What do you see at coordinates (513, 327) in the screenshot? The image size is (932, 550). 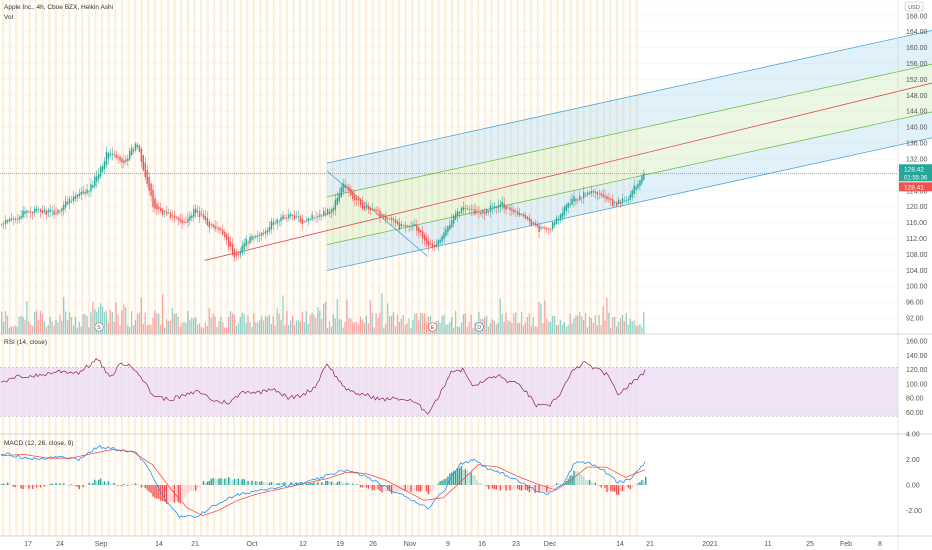 I see `event-markers: SEDE` at bounding box center [513, 327].